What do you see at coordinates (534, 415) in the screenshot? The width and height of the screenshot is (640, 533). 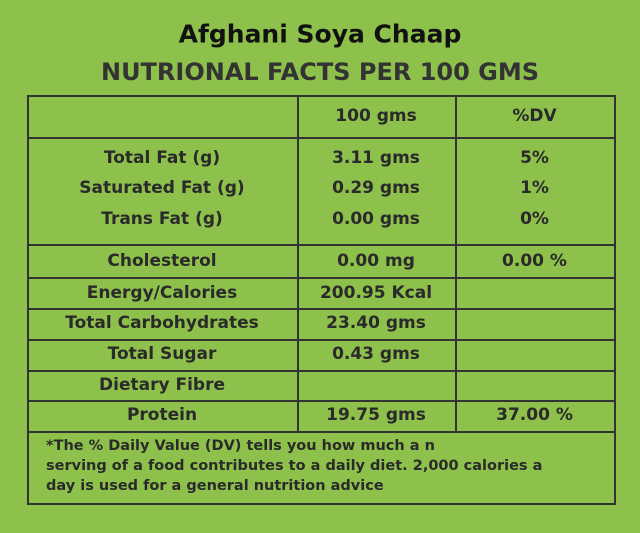 I see `cell: 37.00 %` at bounding box center [534, 415].